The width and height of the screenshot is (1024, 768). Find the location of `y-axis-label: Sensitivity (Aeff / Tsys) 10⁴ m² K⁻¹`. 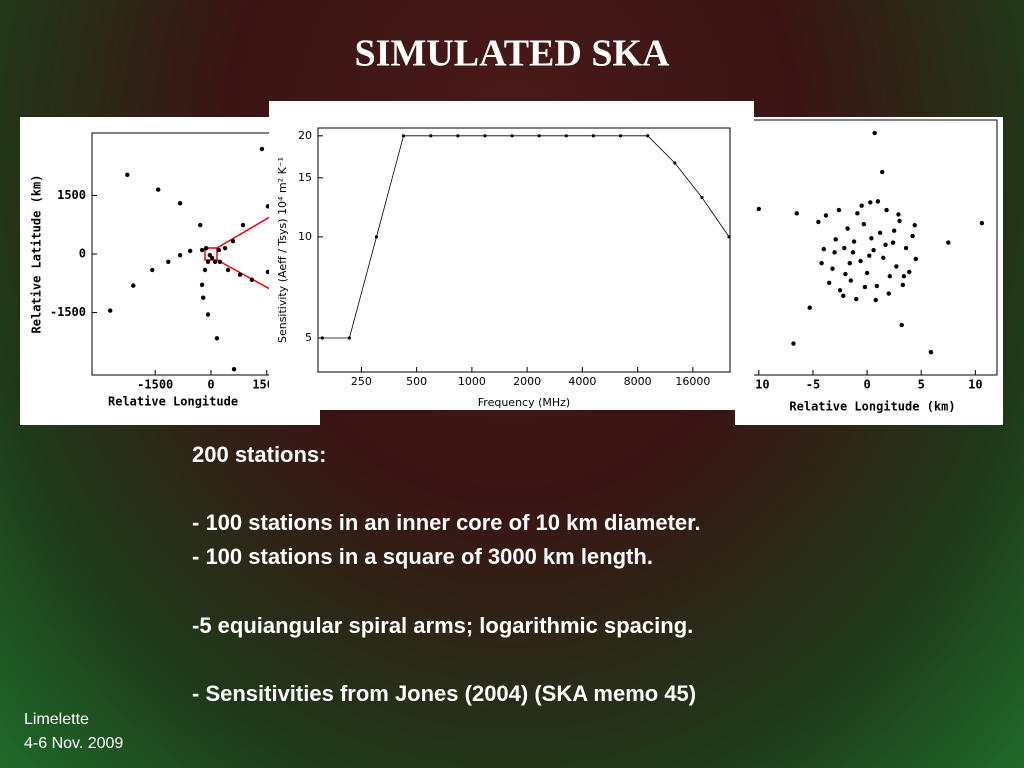

y-axis-label: Sensitivity (Aeff / Tsys) 10⁴ m² K⁻¹ is located at coordinates (282, 250).